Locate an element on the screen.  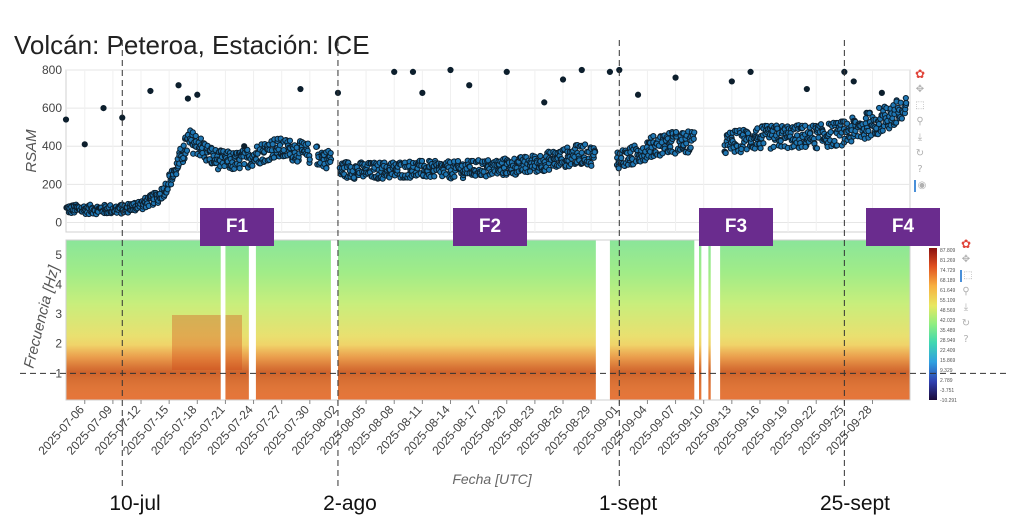
colorbar-tick-label: -3.751 is located at coordinates (947, 391).